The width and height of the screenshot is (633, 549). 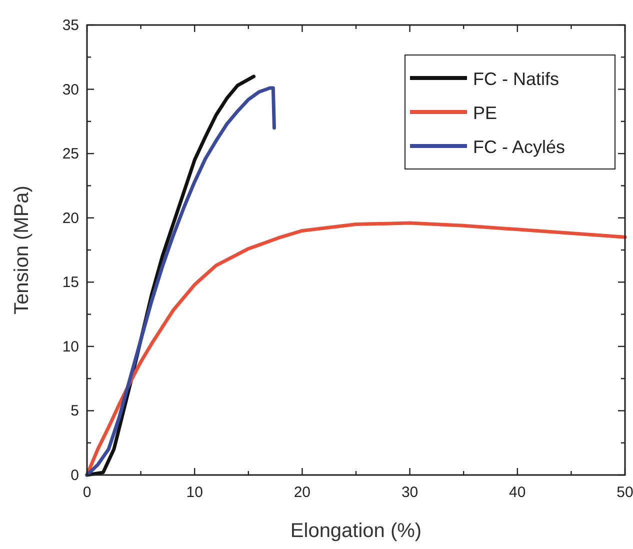 What do you see at coordinates (22, 250) in the screenshot?
I see `y-axis-title: Tension (MPa)` at bounding box center [22, 250].